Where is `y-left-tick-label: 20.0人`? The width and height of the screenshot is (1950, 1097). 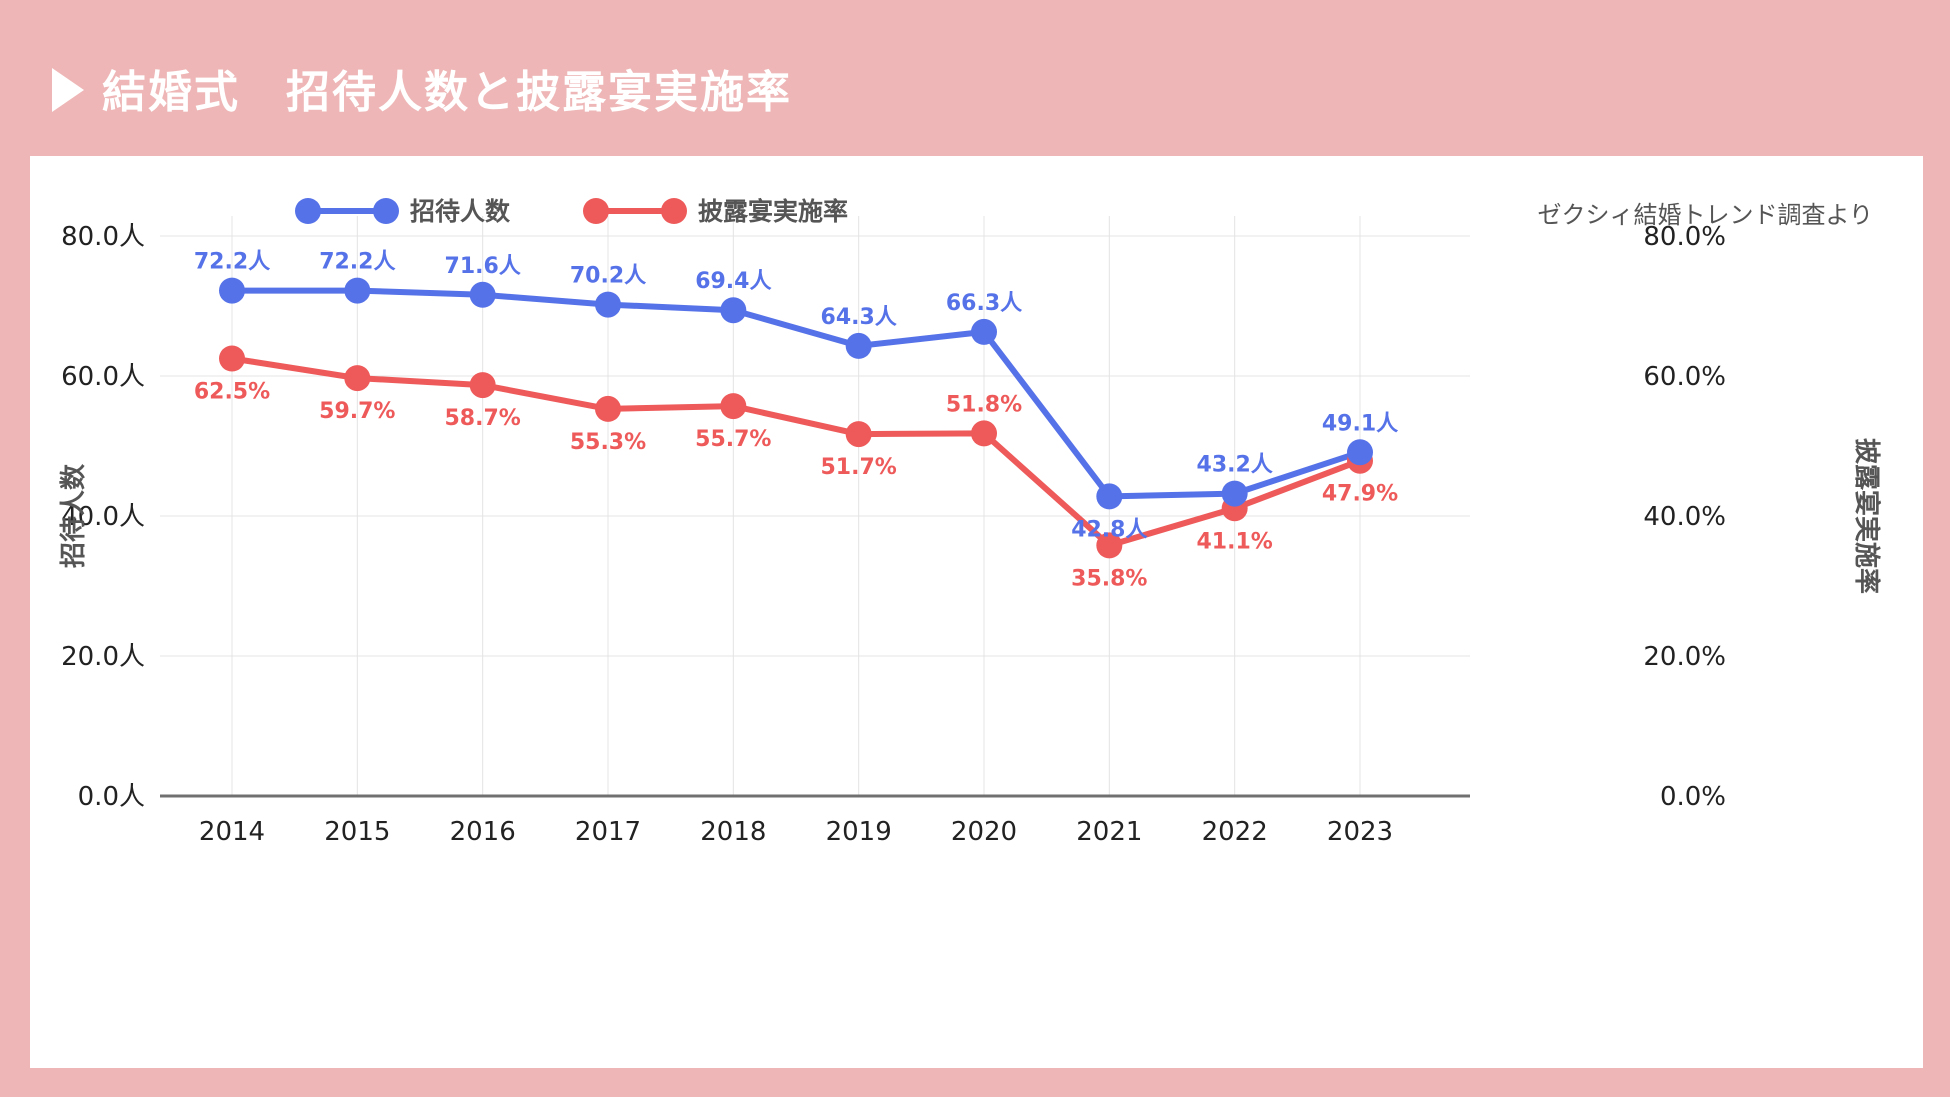
y-left-tick-label: 20.0人 is located at coordinates (103, 657).